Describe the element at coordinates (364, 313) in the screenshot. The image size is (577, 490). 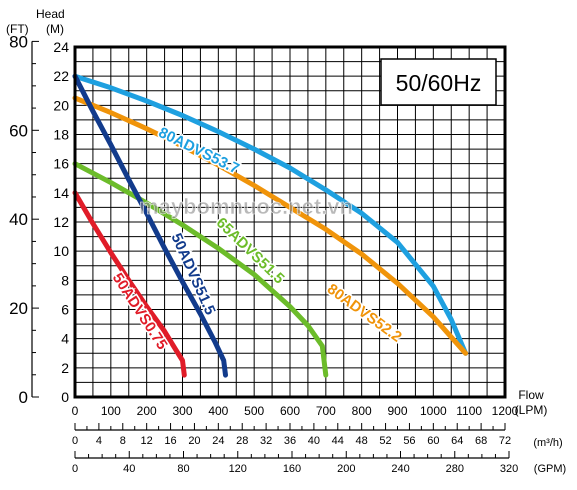
I see `series-label-80advs52-2: 80ADVS52.2` at that location.